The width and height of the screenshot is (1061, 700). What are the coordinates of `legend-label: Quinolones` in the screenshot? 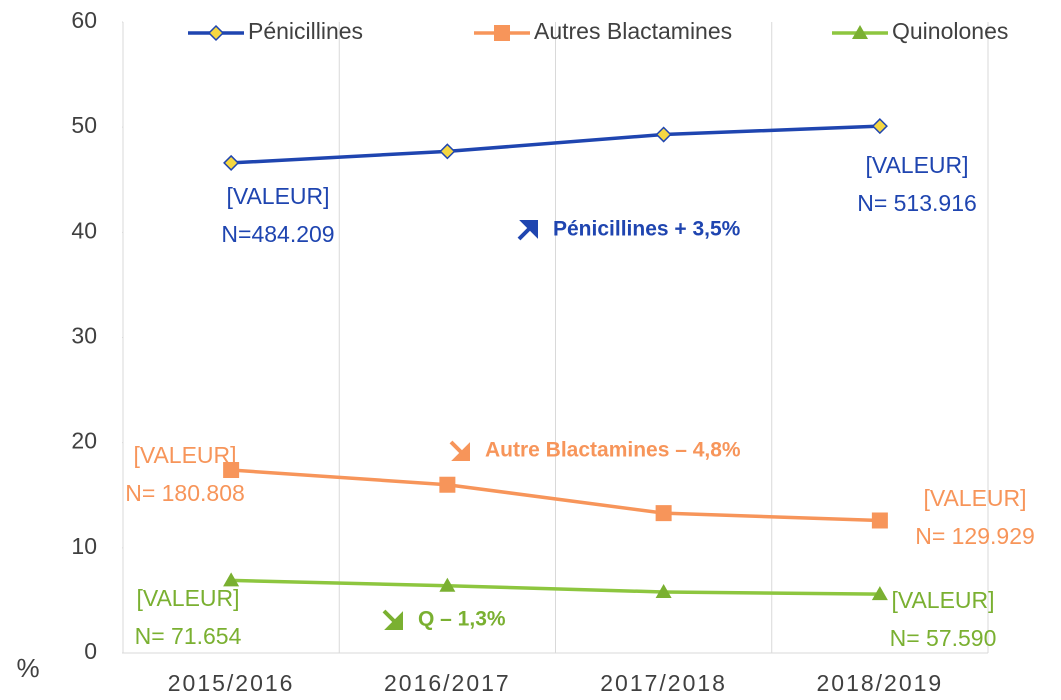 It's located at (950, 31).